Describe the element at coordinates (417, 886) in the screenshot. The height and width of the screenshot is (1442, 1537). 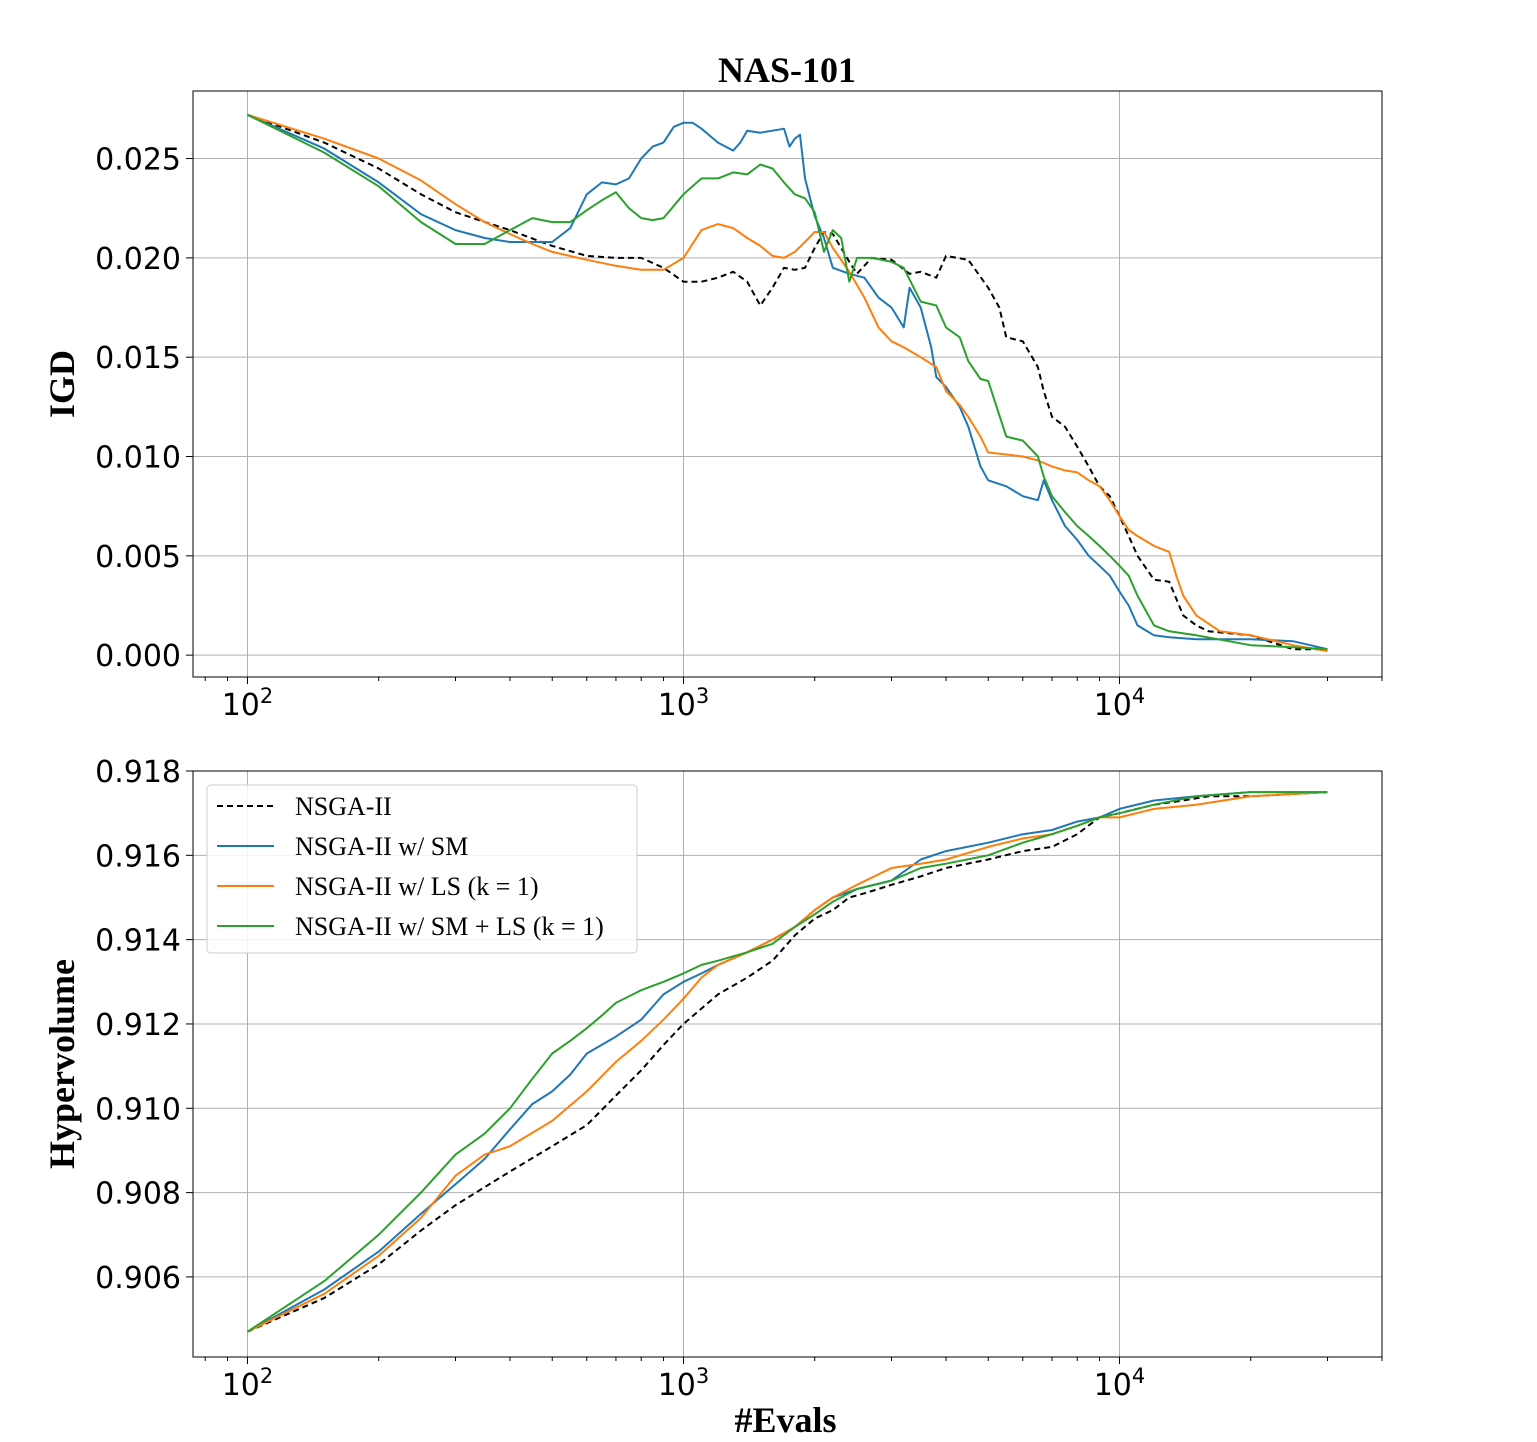
I see `legend-label: NSGA-II w/ LS (k = 1)` at that location.